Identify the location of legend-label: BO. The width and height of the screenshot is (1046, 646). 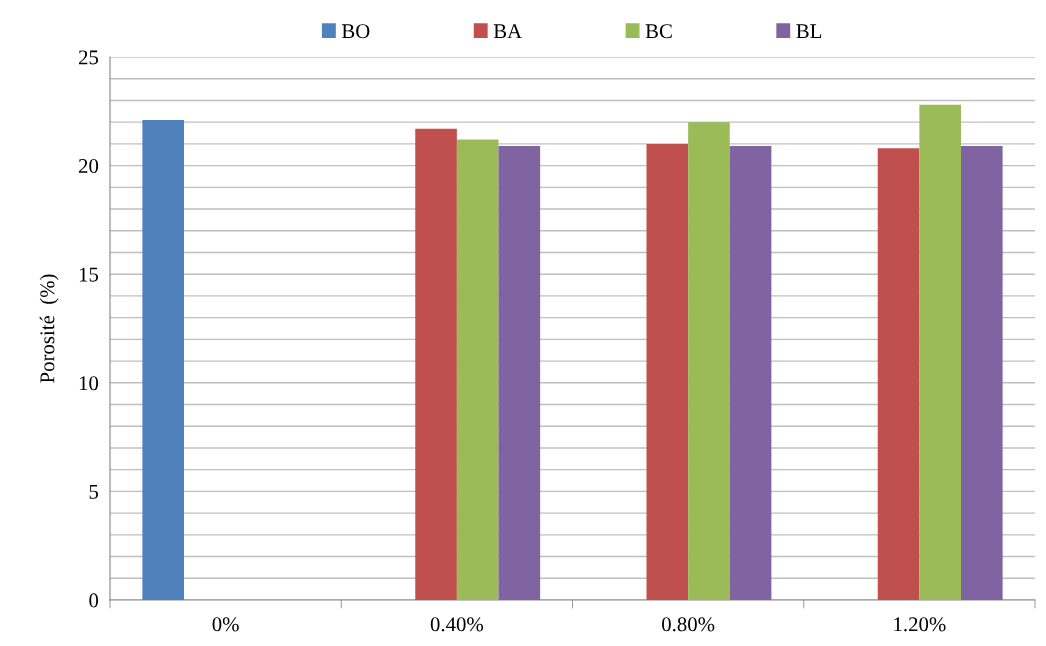
(355, 31).